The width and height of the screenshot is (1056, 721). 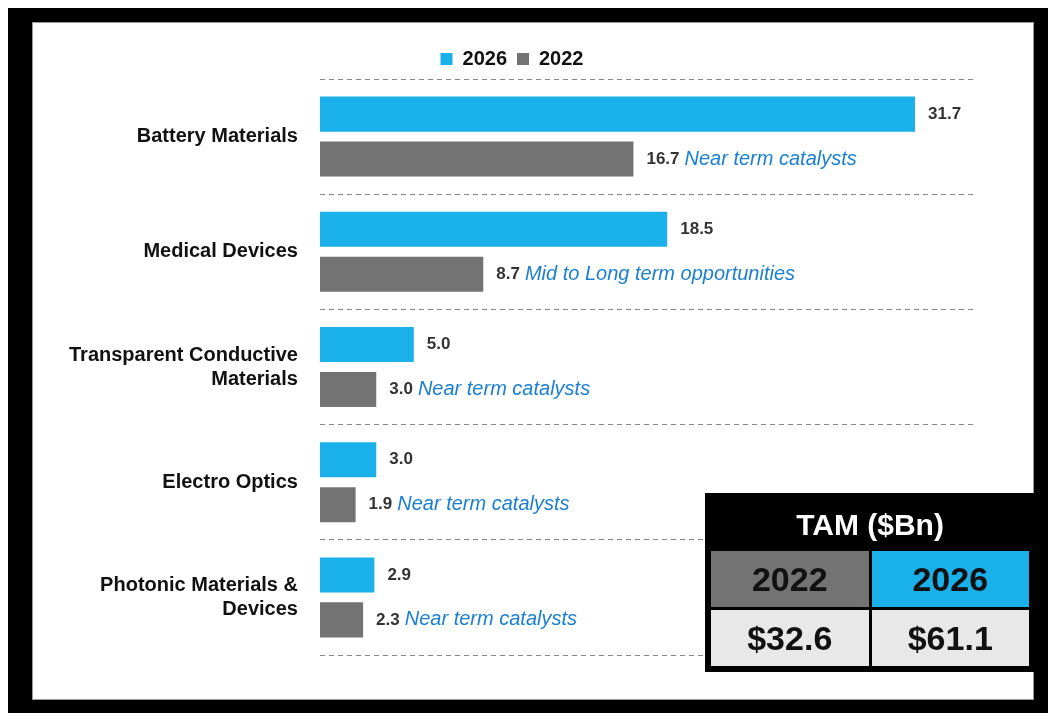 I want to click on y-tick-label: Transparent Conductive Materials, so click(x=183, y=365).